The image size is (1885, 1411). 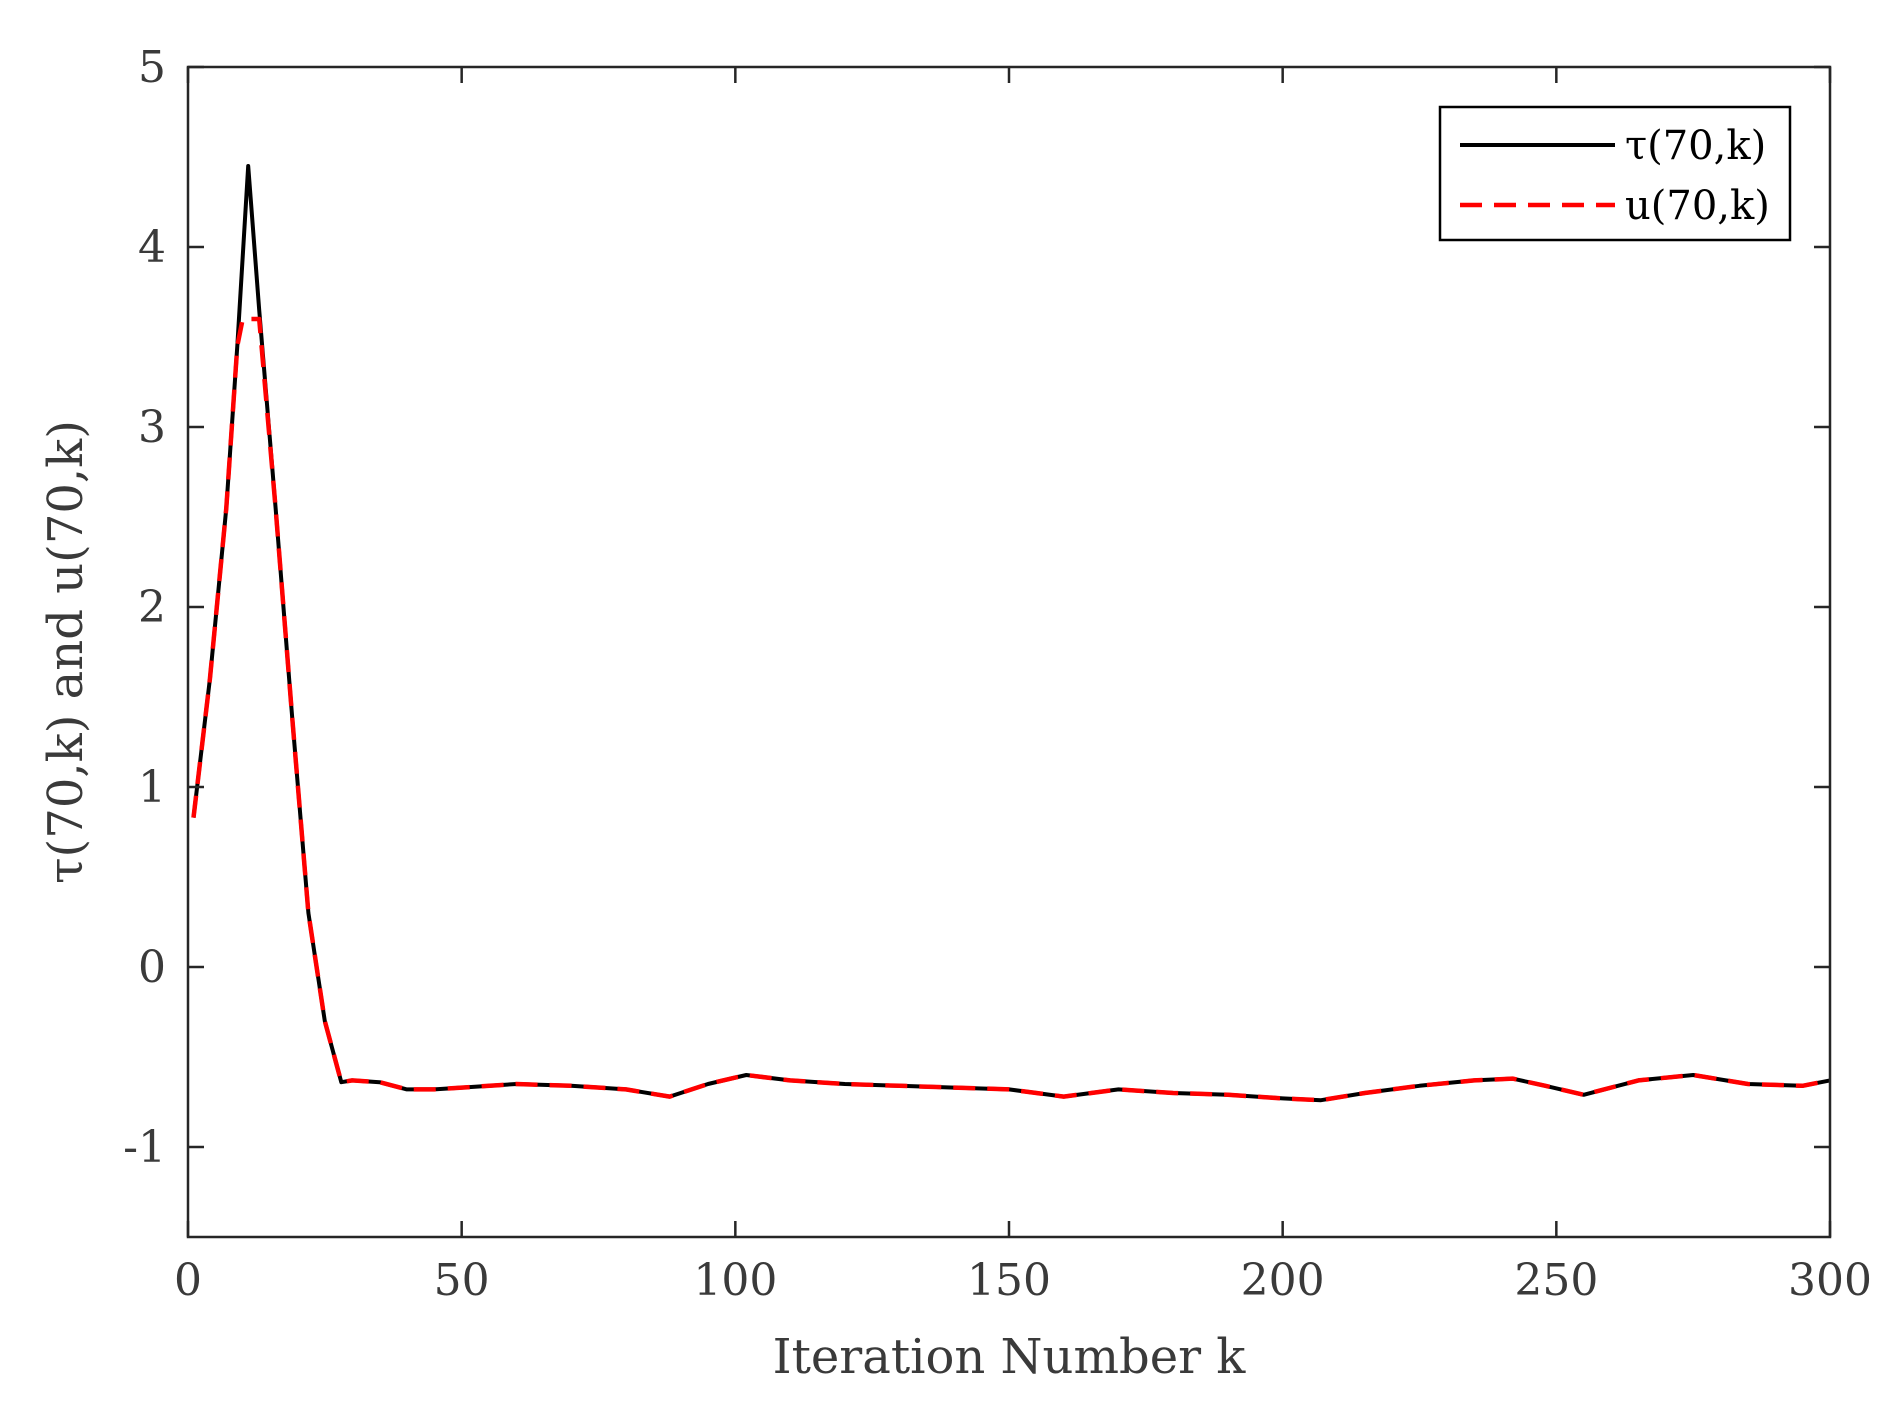 I want to click on x-tick-label: 300, so click(x=1830, y=1280).